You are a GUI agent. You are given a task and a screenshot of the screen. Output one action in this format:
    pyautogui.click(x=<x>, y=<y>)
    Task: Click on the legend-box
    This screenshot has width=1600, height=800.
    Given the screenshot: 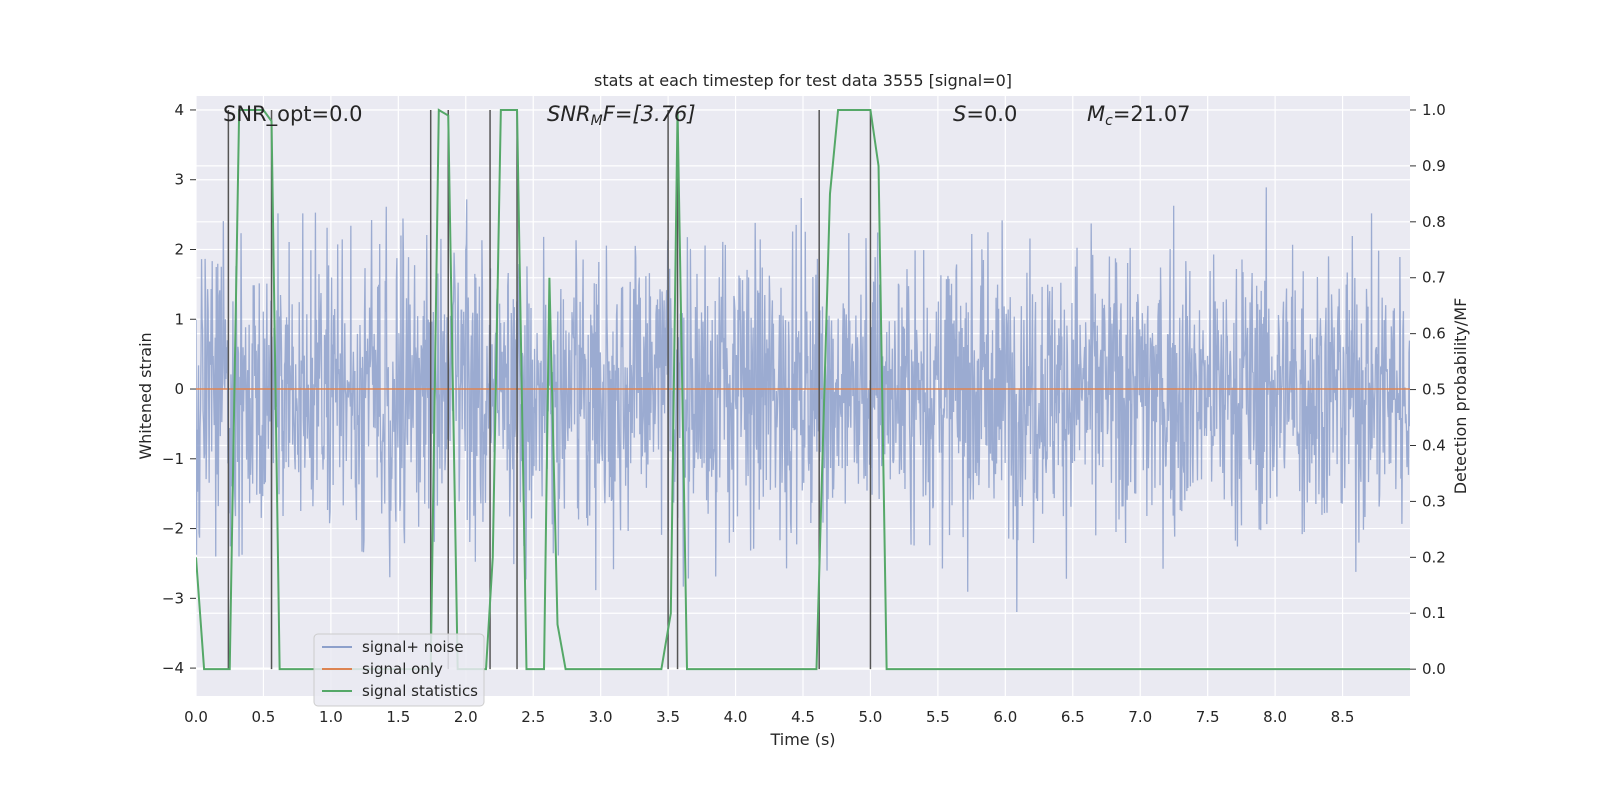 What is the action you would take?
    pyautogui.click(x=399, y=670)
    